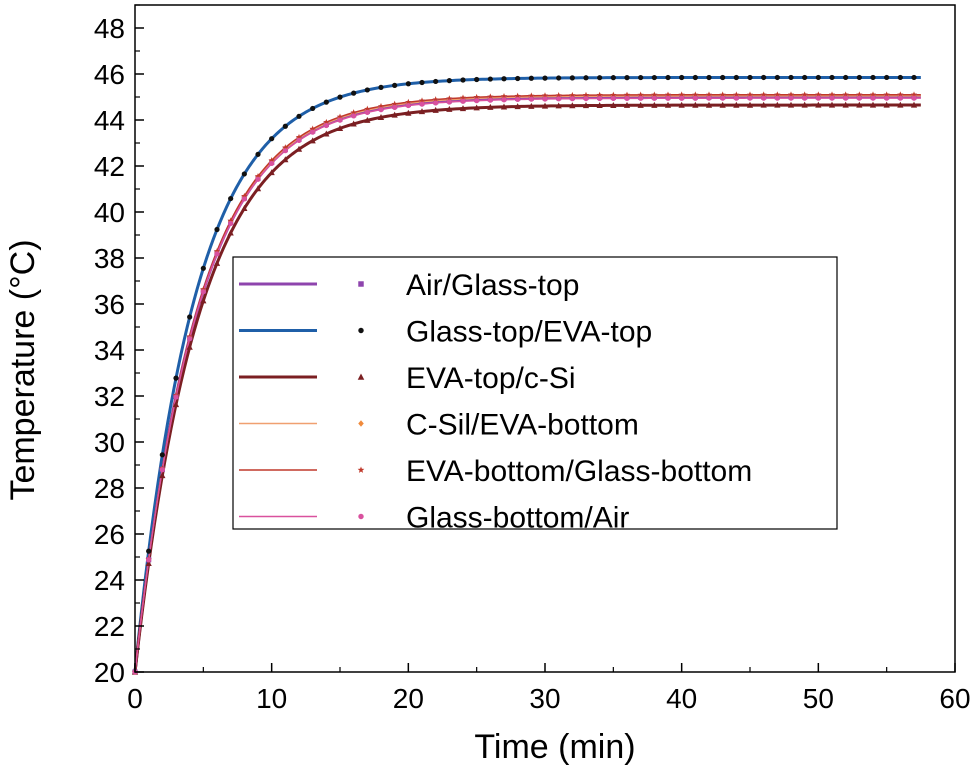  What do you see at coordinates (109, 396) in the screenshot?
I see `y-tick-label: 32` at bounding box center [109, 396].